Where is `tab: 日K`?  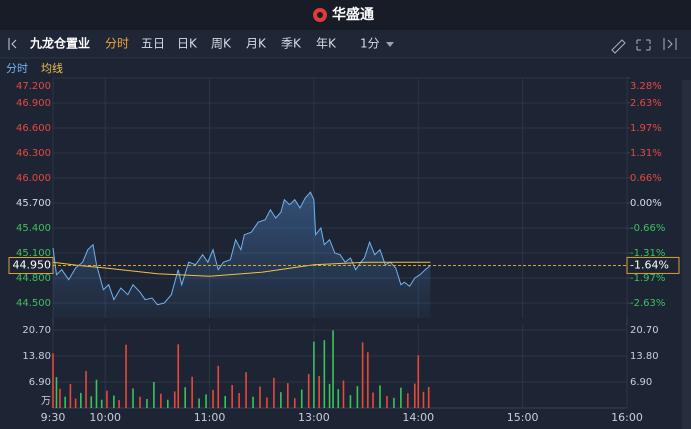
tab: 日K is located at coordinates (187, 44).